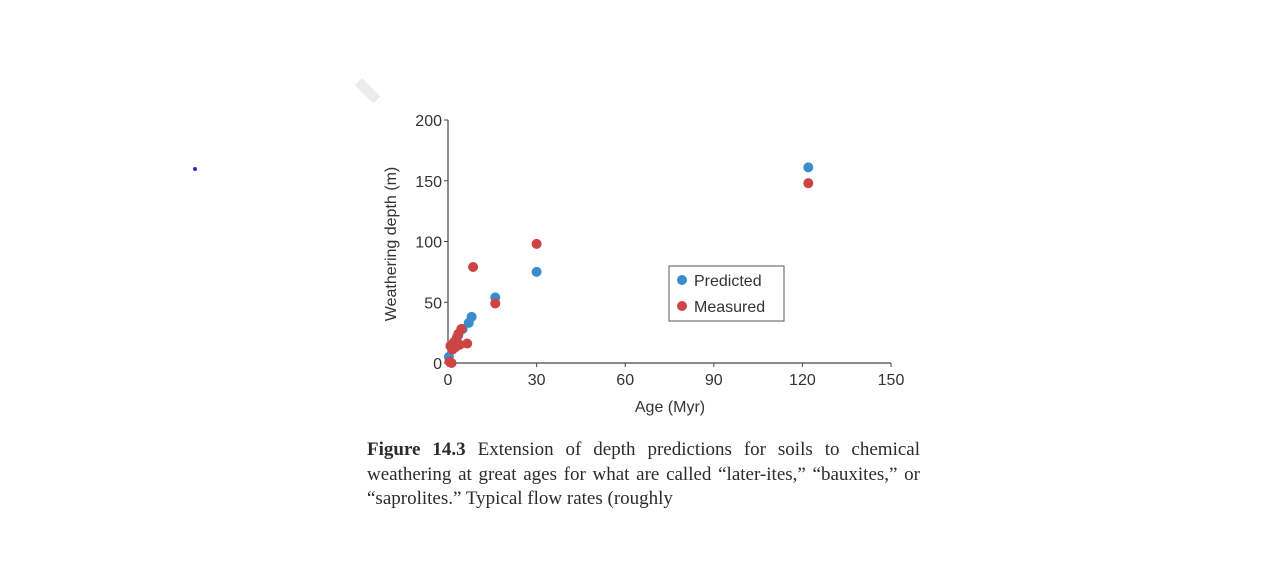  I want to click on y-axis-ticks: 0 50 100 150 200, so click(431, 243).